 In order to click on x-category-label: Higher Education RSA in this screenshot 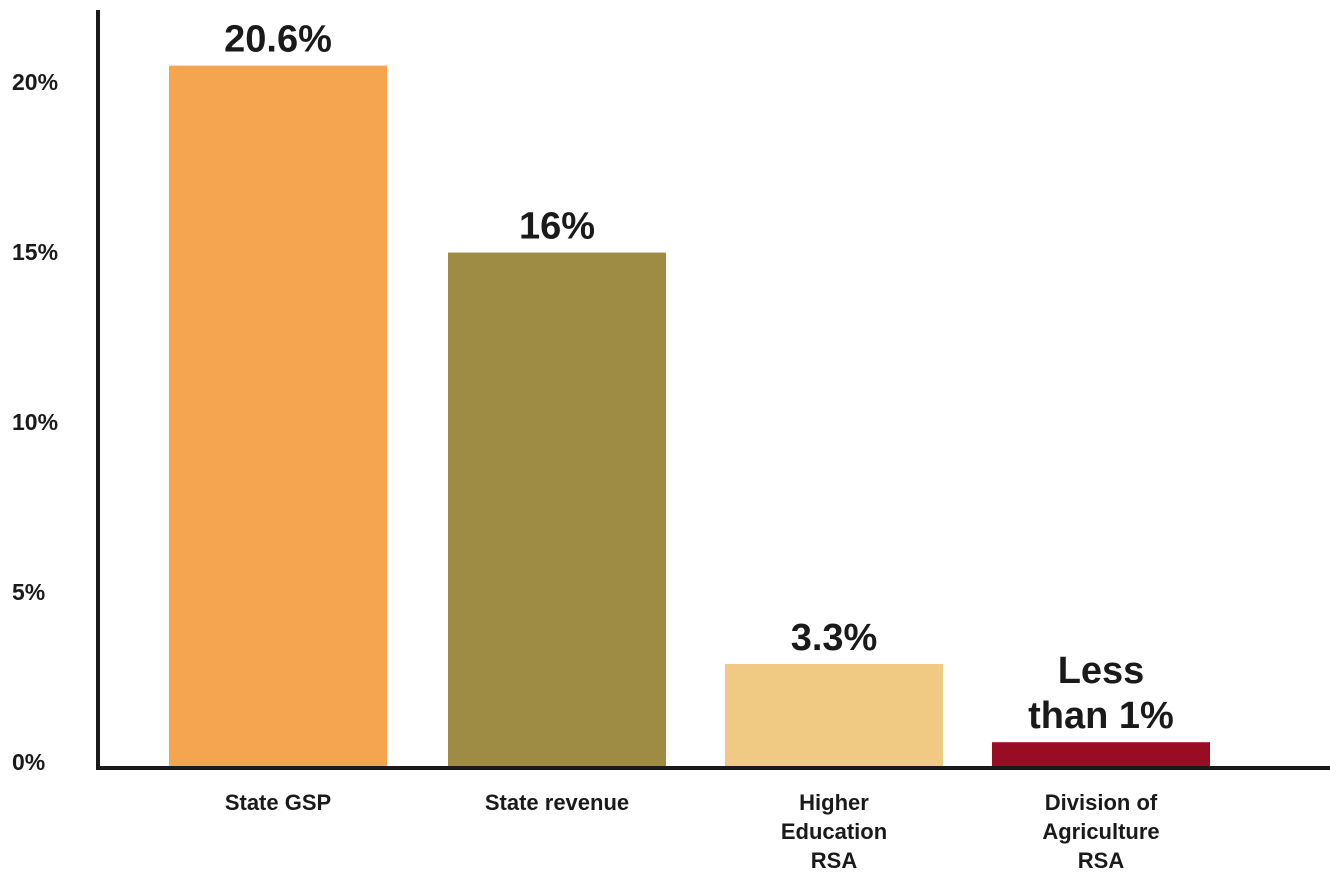, I will do `click(834, 831)`.